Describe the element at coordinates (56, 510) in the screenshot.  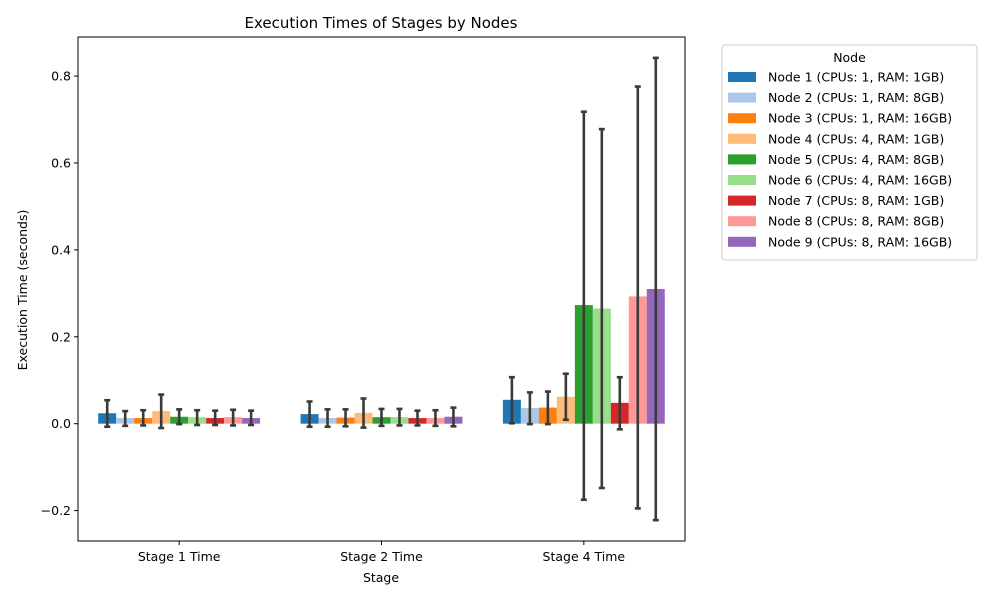
I see `y-tick-label: −0.2` at that location.